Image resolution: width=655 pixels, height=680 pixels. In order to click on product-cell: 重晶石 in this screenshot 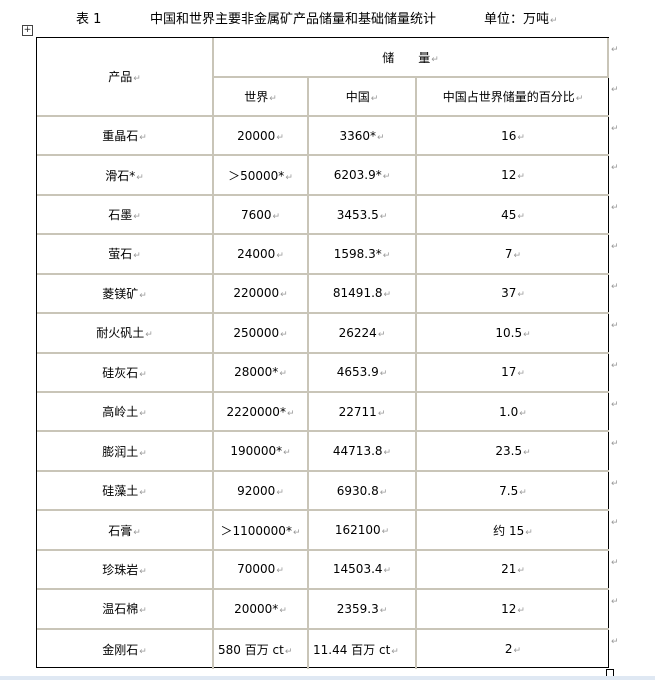, I will do `click(125, 137)`.